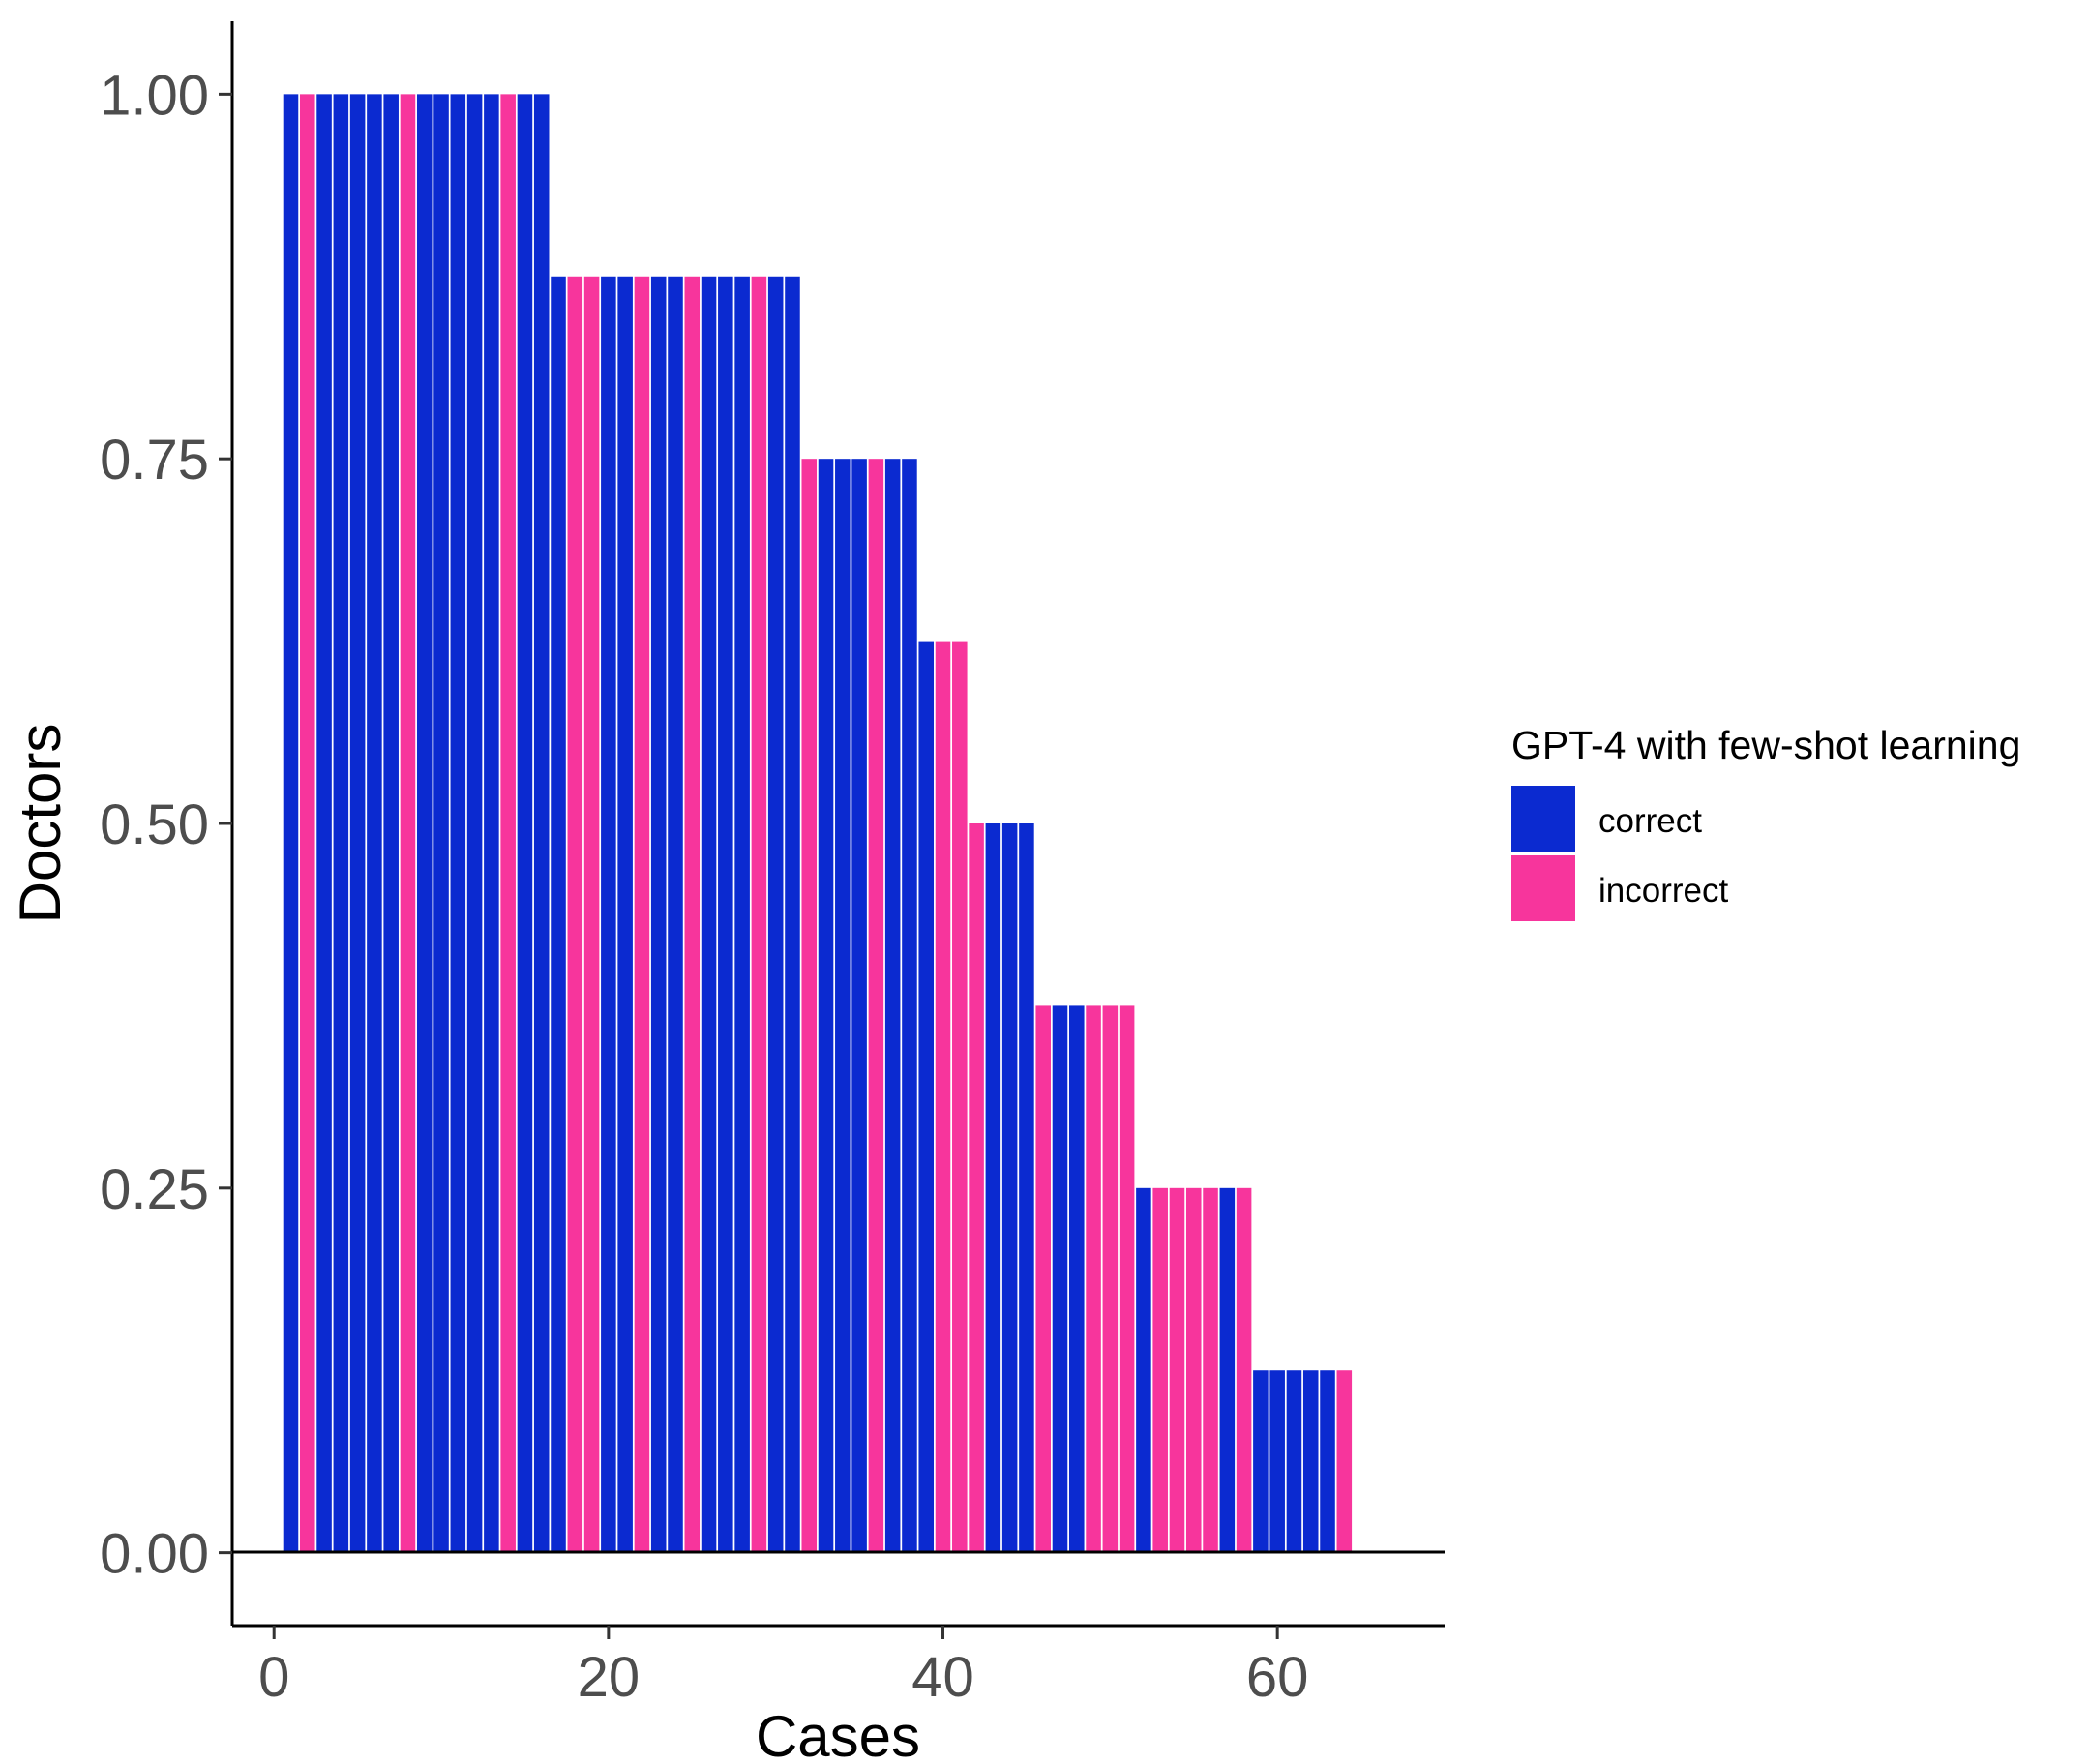  Describe the element at coordinates (1143, 1370) in the screenshot. I see `bar-case-52-correct` at that location.